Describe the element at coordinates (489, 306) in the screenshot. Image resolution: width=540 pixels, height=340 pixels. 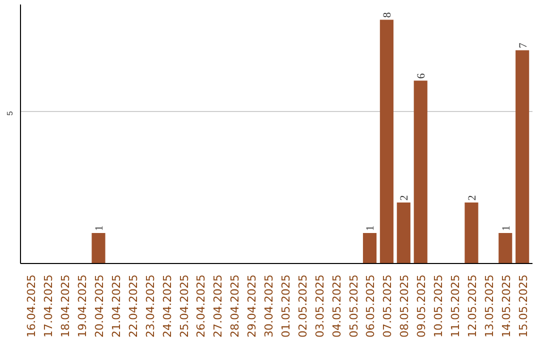
I see `x-tick-label: 13.05.2025` at that location.